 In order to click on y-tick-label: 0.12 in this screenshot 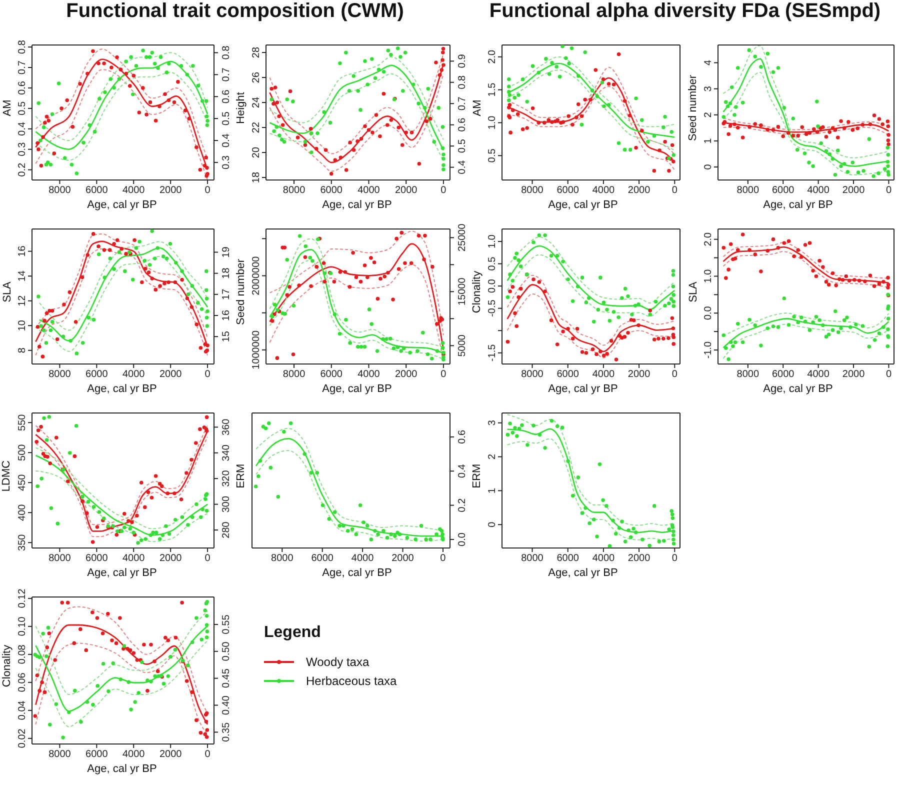, I will do `click(22, 598)`.